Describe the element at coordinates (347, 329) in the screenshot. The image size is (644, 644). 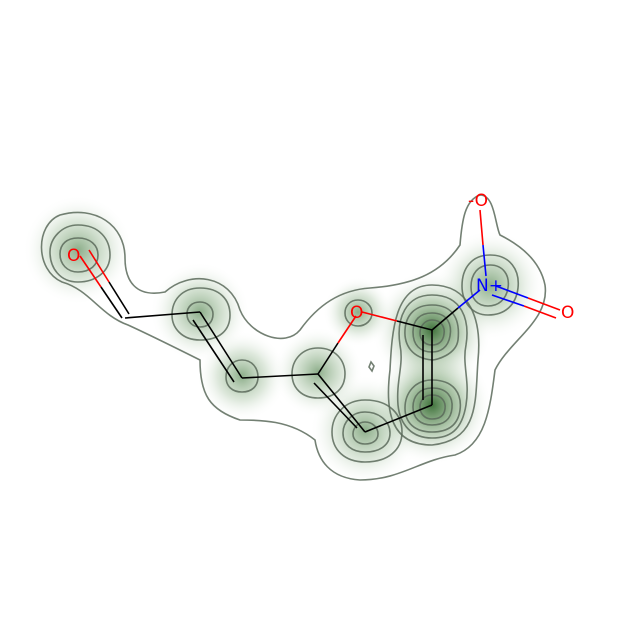
I see `bond-c4-o5-red` at that location.